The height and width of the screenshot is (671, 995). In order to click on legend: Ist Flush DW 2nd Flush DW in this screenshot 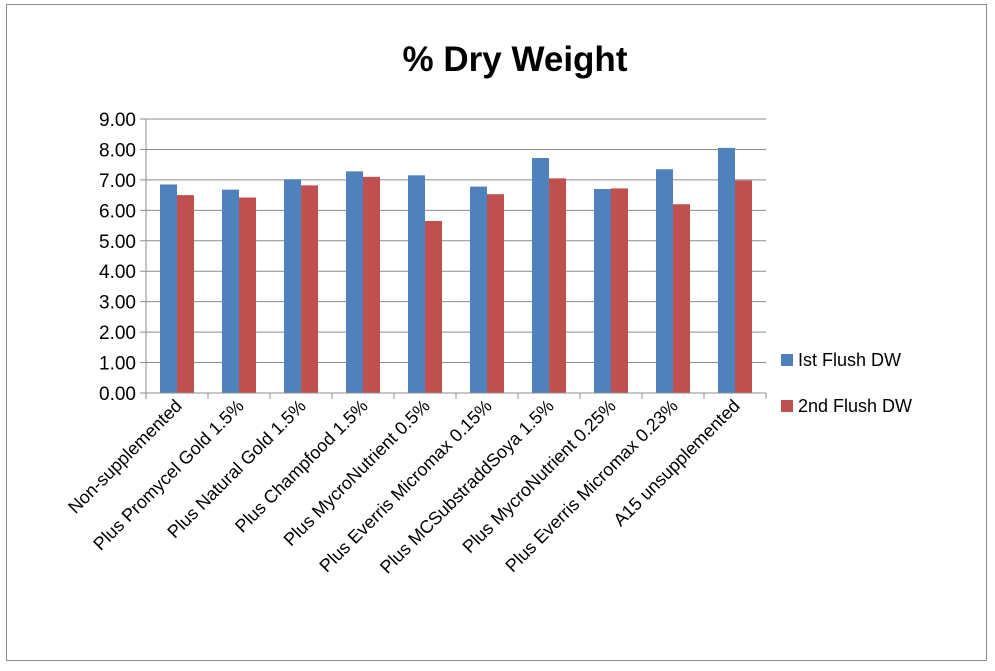, I will do `click(846, 383)`.